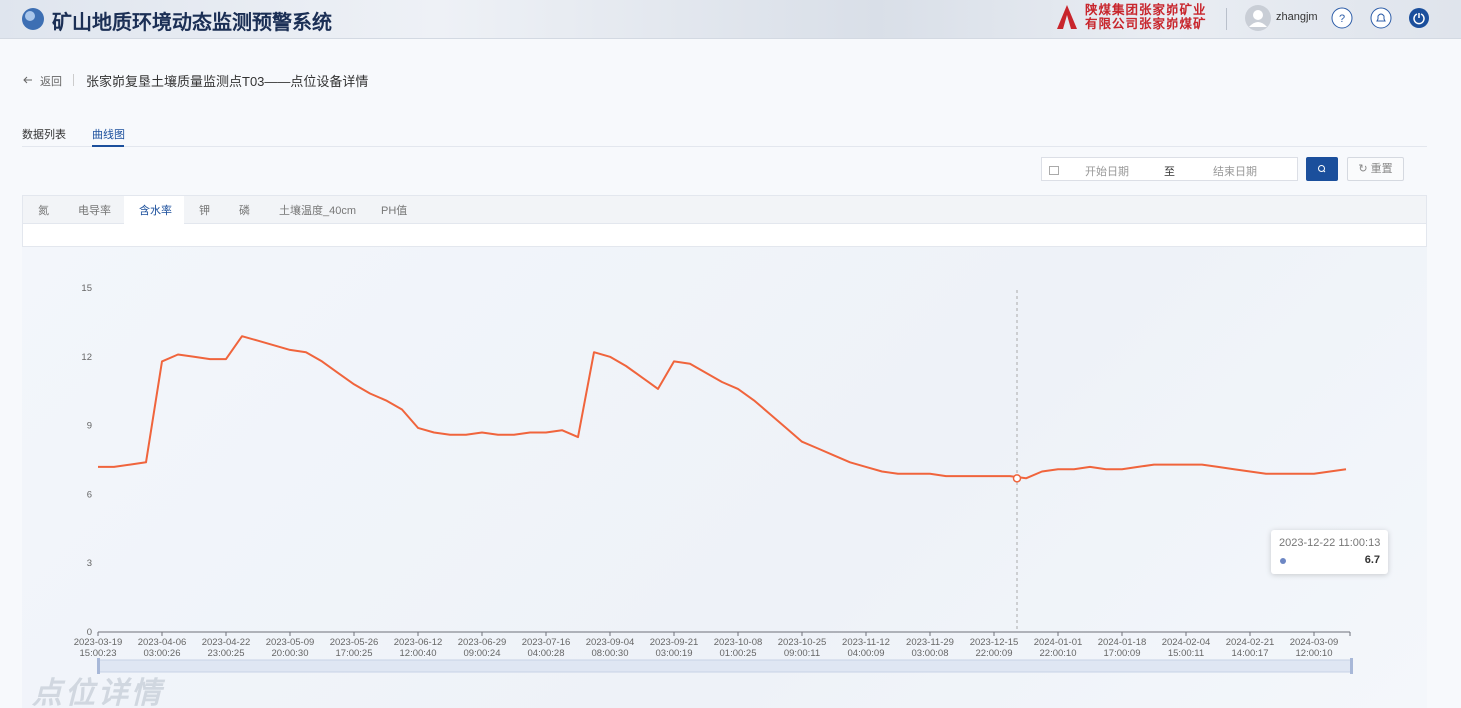 This screenshot has height=708, width=1461. Describe the element at coordinates (108, 146) in the screenshot. I see `active-tab-underline` at that location.